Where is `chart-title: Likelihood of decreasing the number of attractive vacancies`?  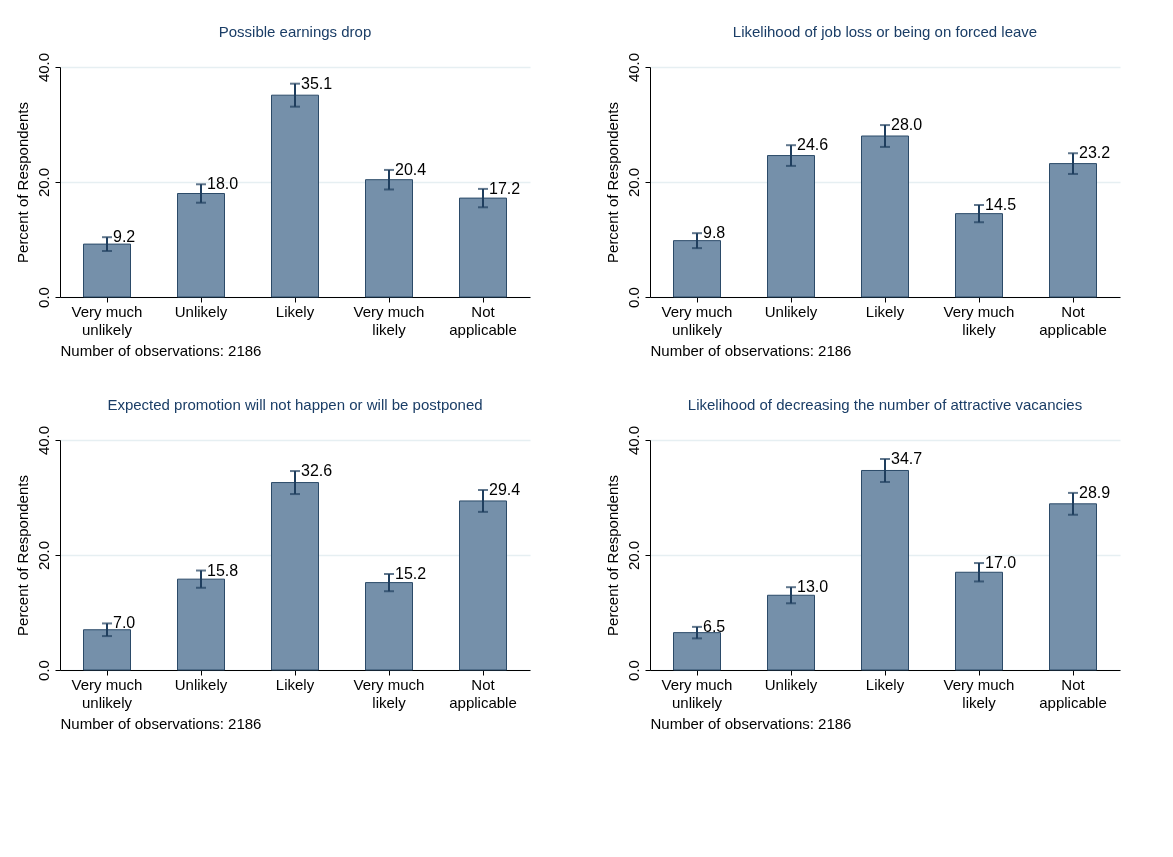
chart-title: Likelihood of decreasing the number of attractive vacancies is located at coordinates (885, 405).